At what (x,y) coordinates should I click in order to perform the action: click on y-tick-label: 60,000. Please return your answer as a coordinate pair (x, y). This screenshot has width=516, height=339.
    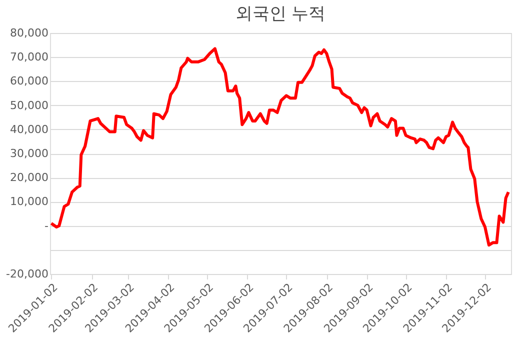
    Looking at the image, I should click on (29, 81).